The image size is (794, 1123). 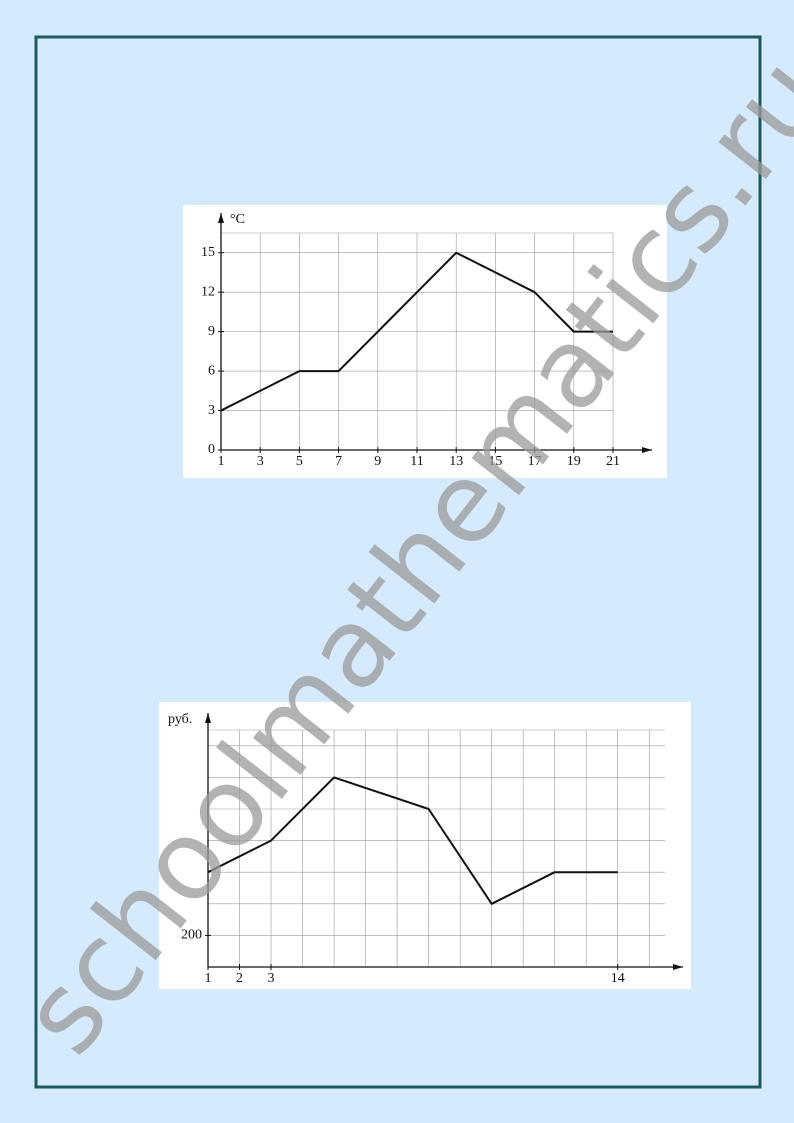 What do you see at coordinates (456, 461) in the screenshot?
I see `x-tick-label: 13` at bounding box center [456, 461].